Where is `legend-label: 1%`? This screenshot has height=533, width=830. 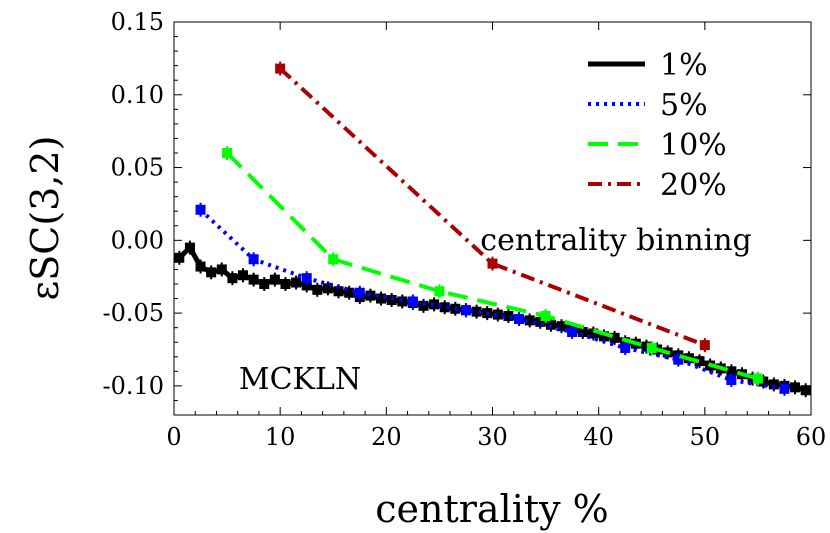
legend-label: 1% is located at coordinates (684, 65).